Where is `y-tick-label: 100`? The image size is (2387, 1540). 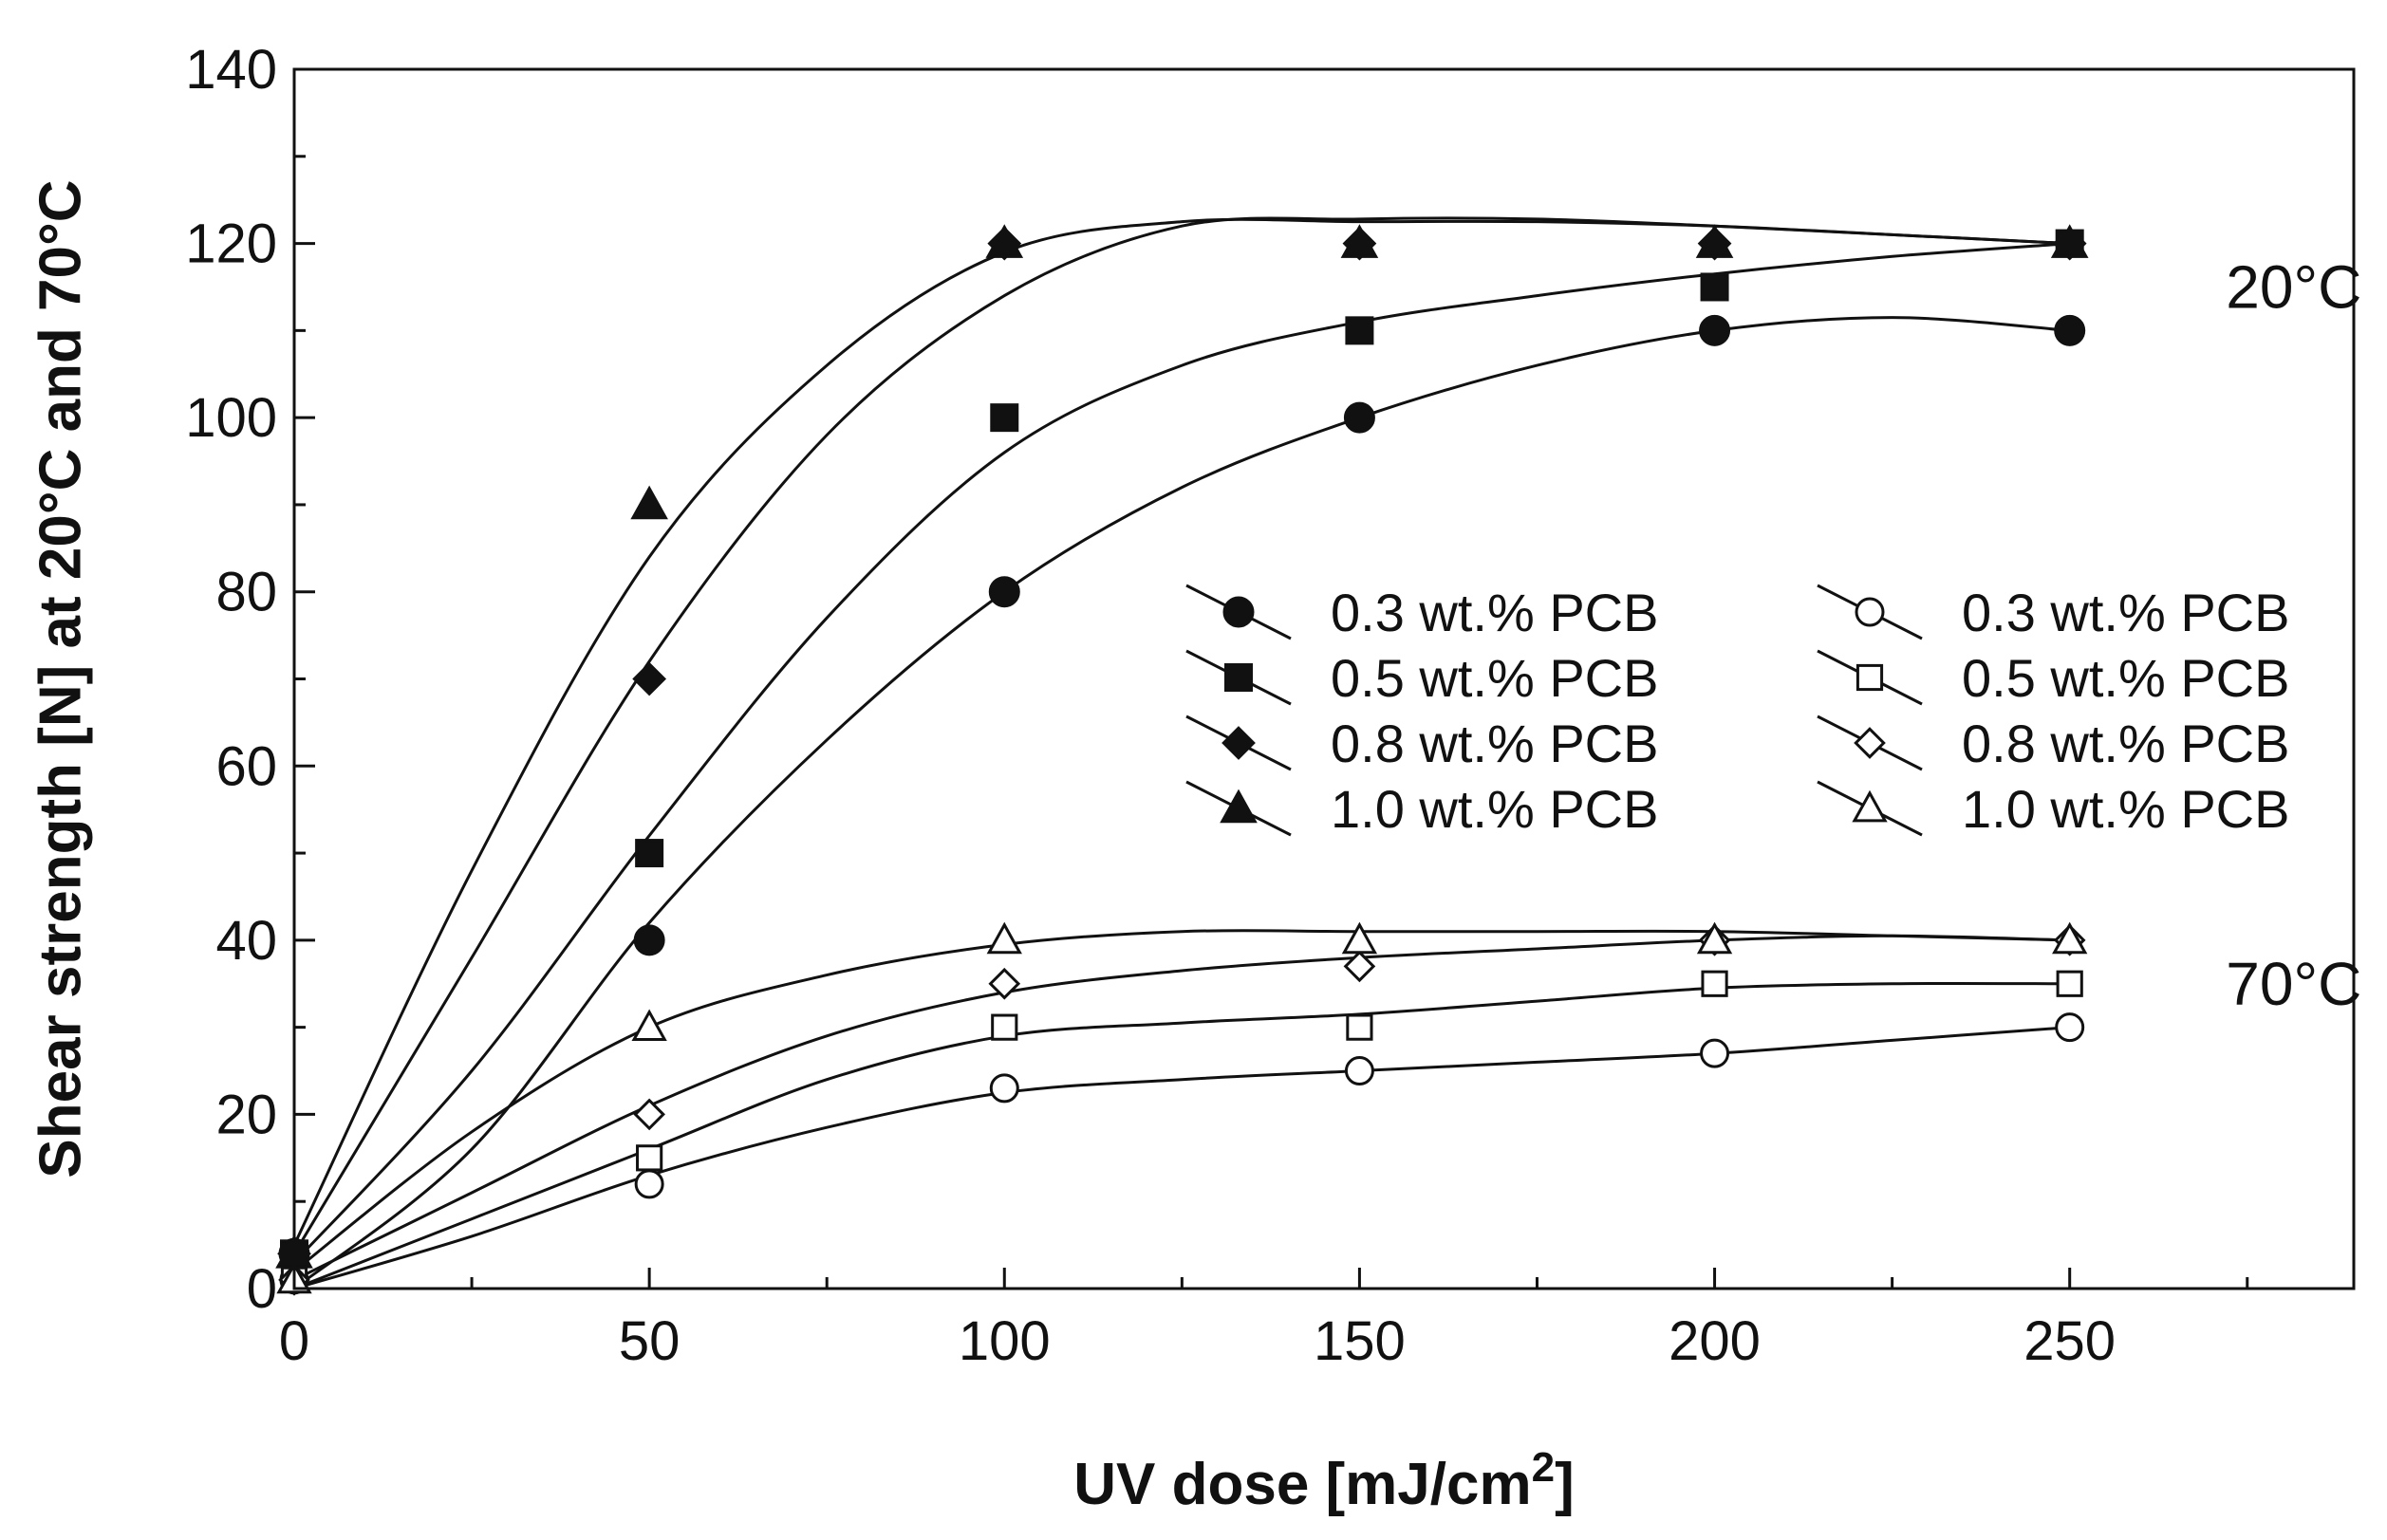
y-tick-label: 100 is located at coordinates (231, 418).